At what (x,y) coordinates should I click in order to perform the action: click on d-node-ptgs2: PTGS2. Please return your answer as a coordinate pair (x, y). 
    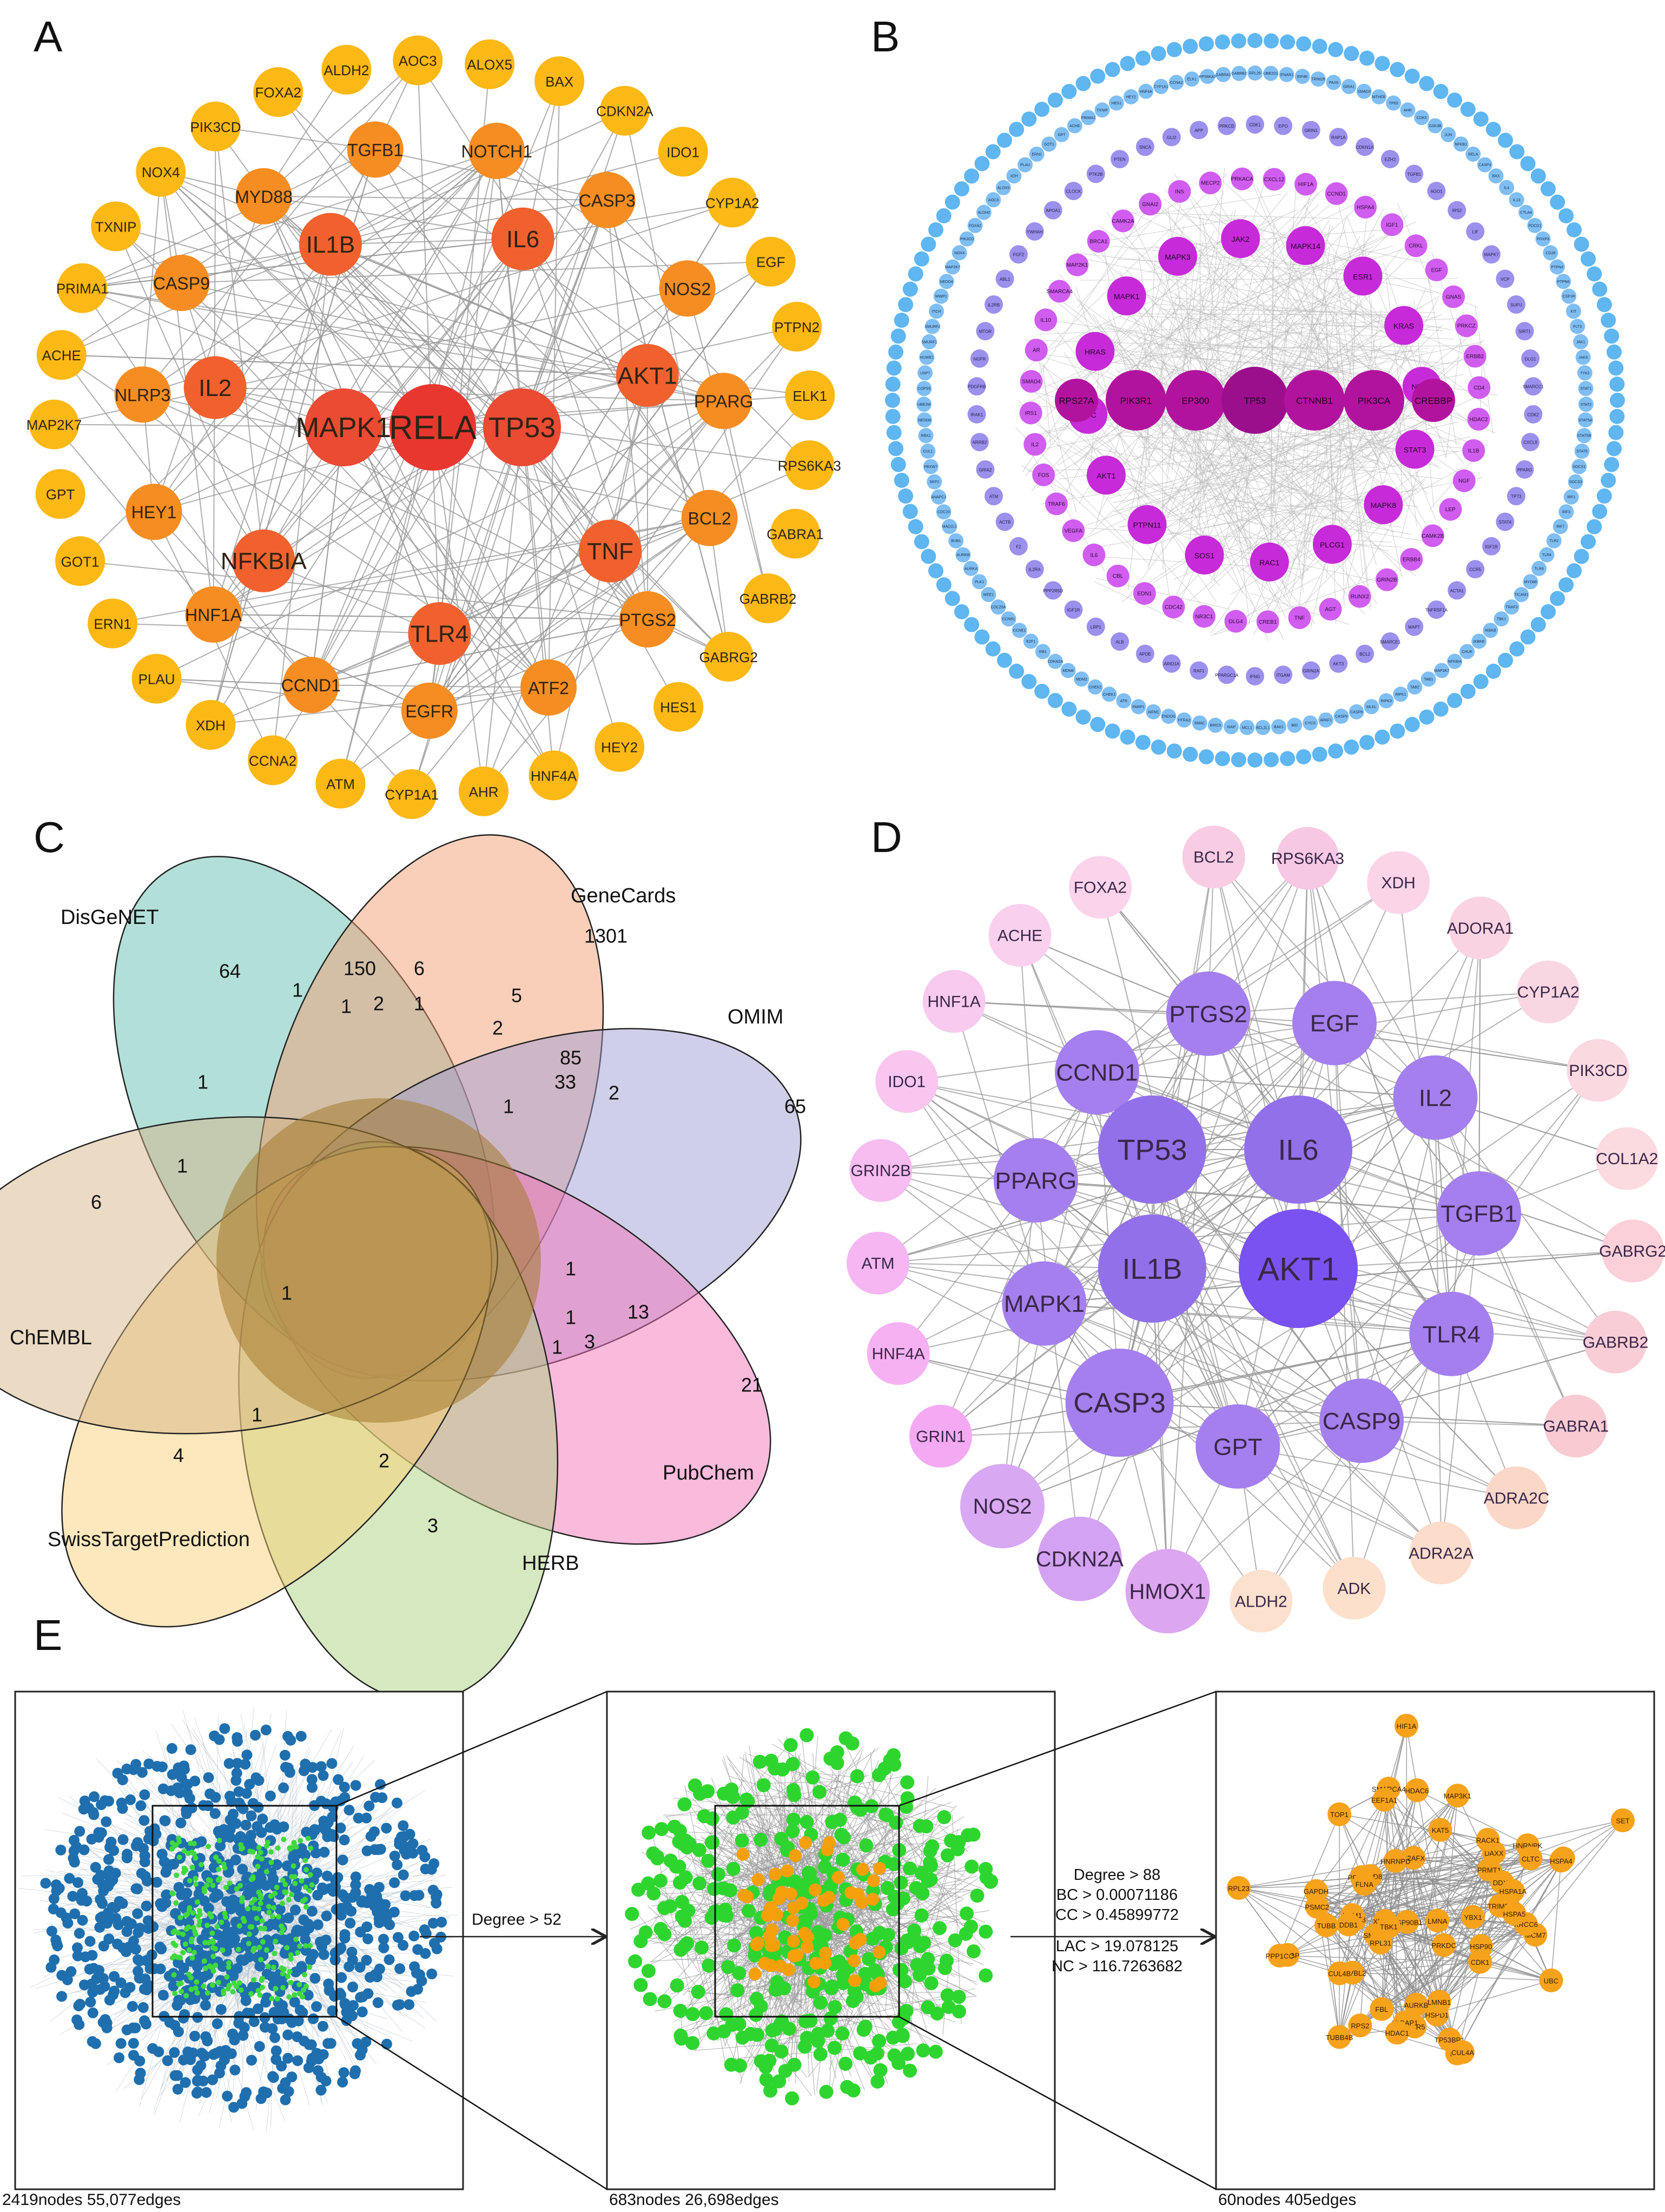
    Looking at the image, I should click on (1209, 1014).